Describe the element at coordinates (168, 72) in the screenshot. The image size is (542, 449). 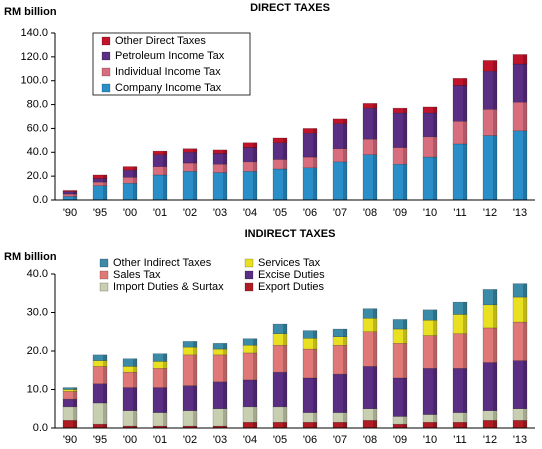
I see `legend-label: Individual Income Tax` at that location.